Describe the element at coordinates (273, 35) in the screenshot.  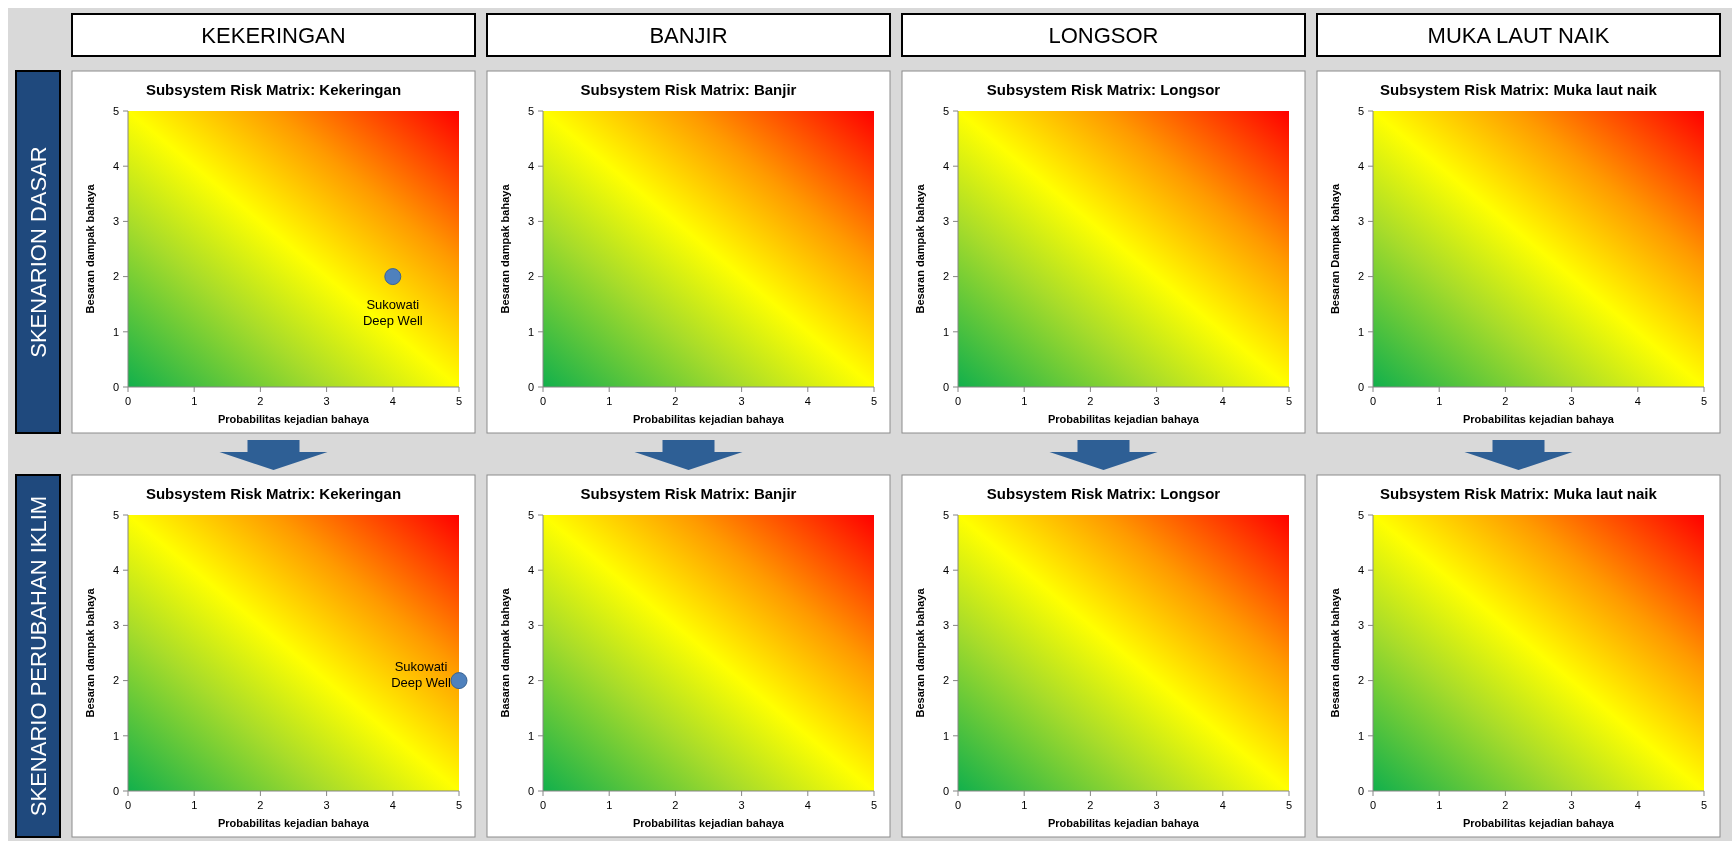
I see `text: KEKERINGAN` at that location.